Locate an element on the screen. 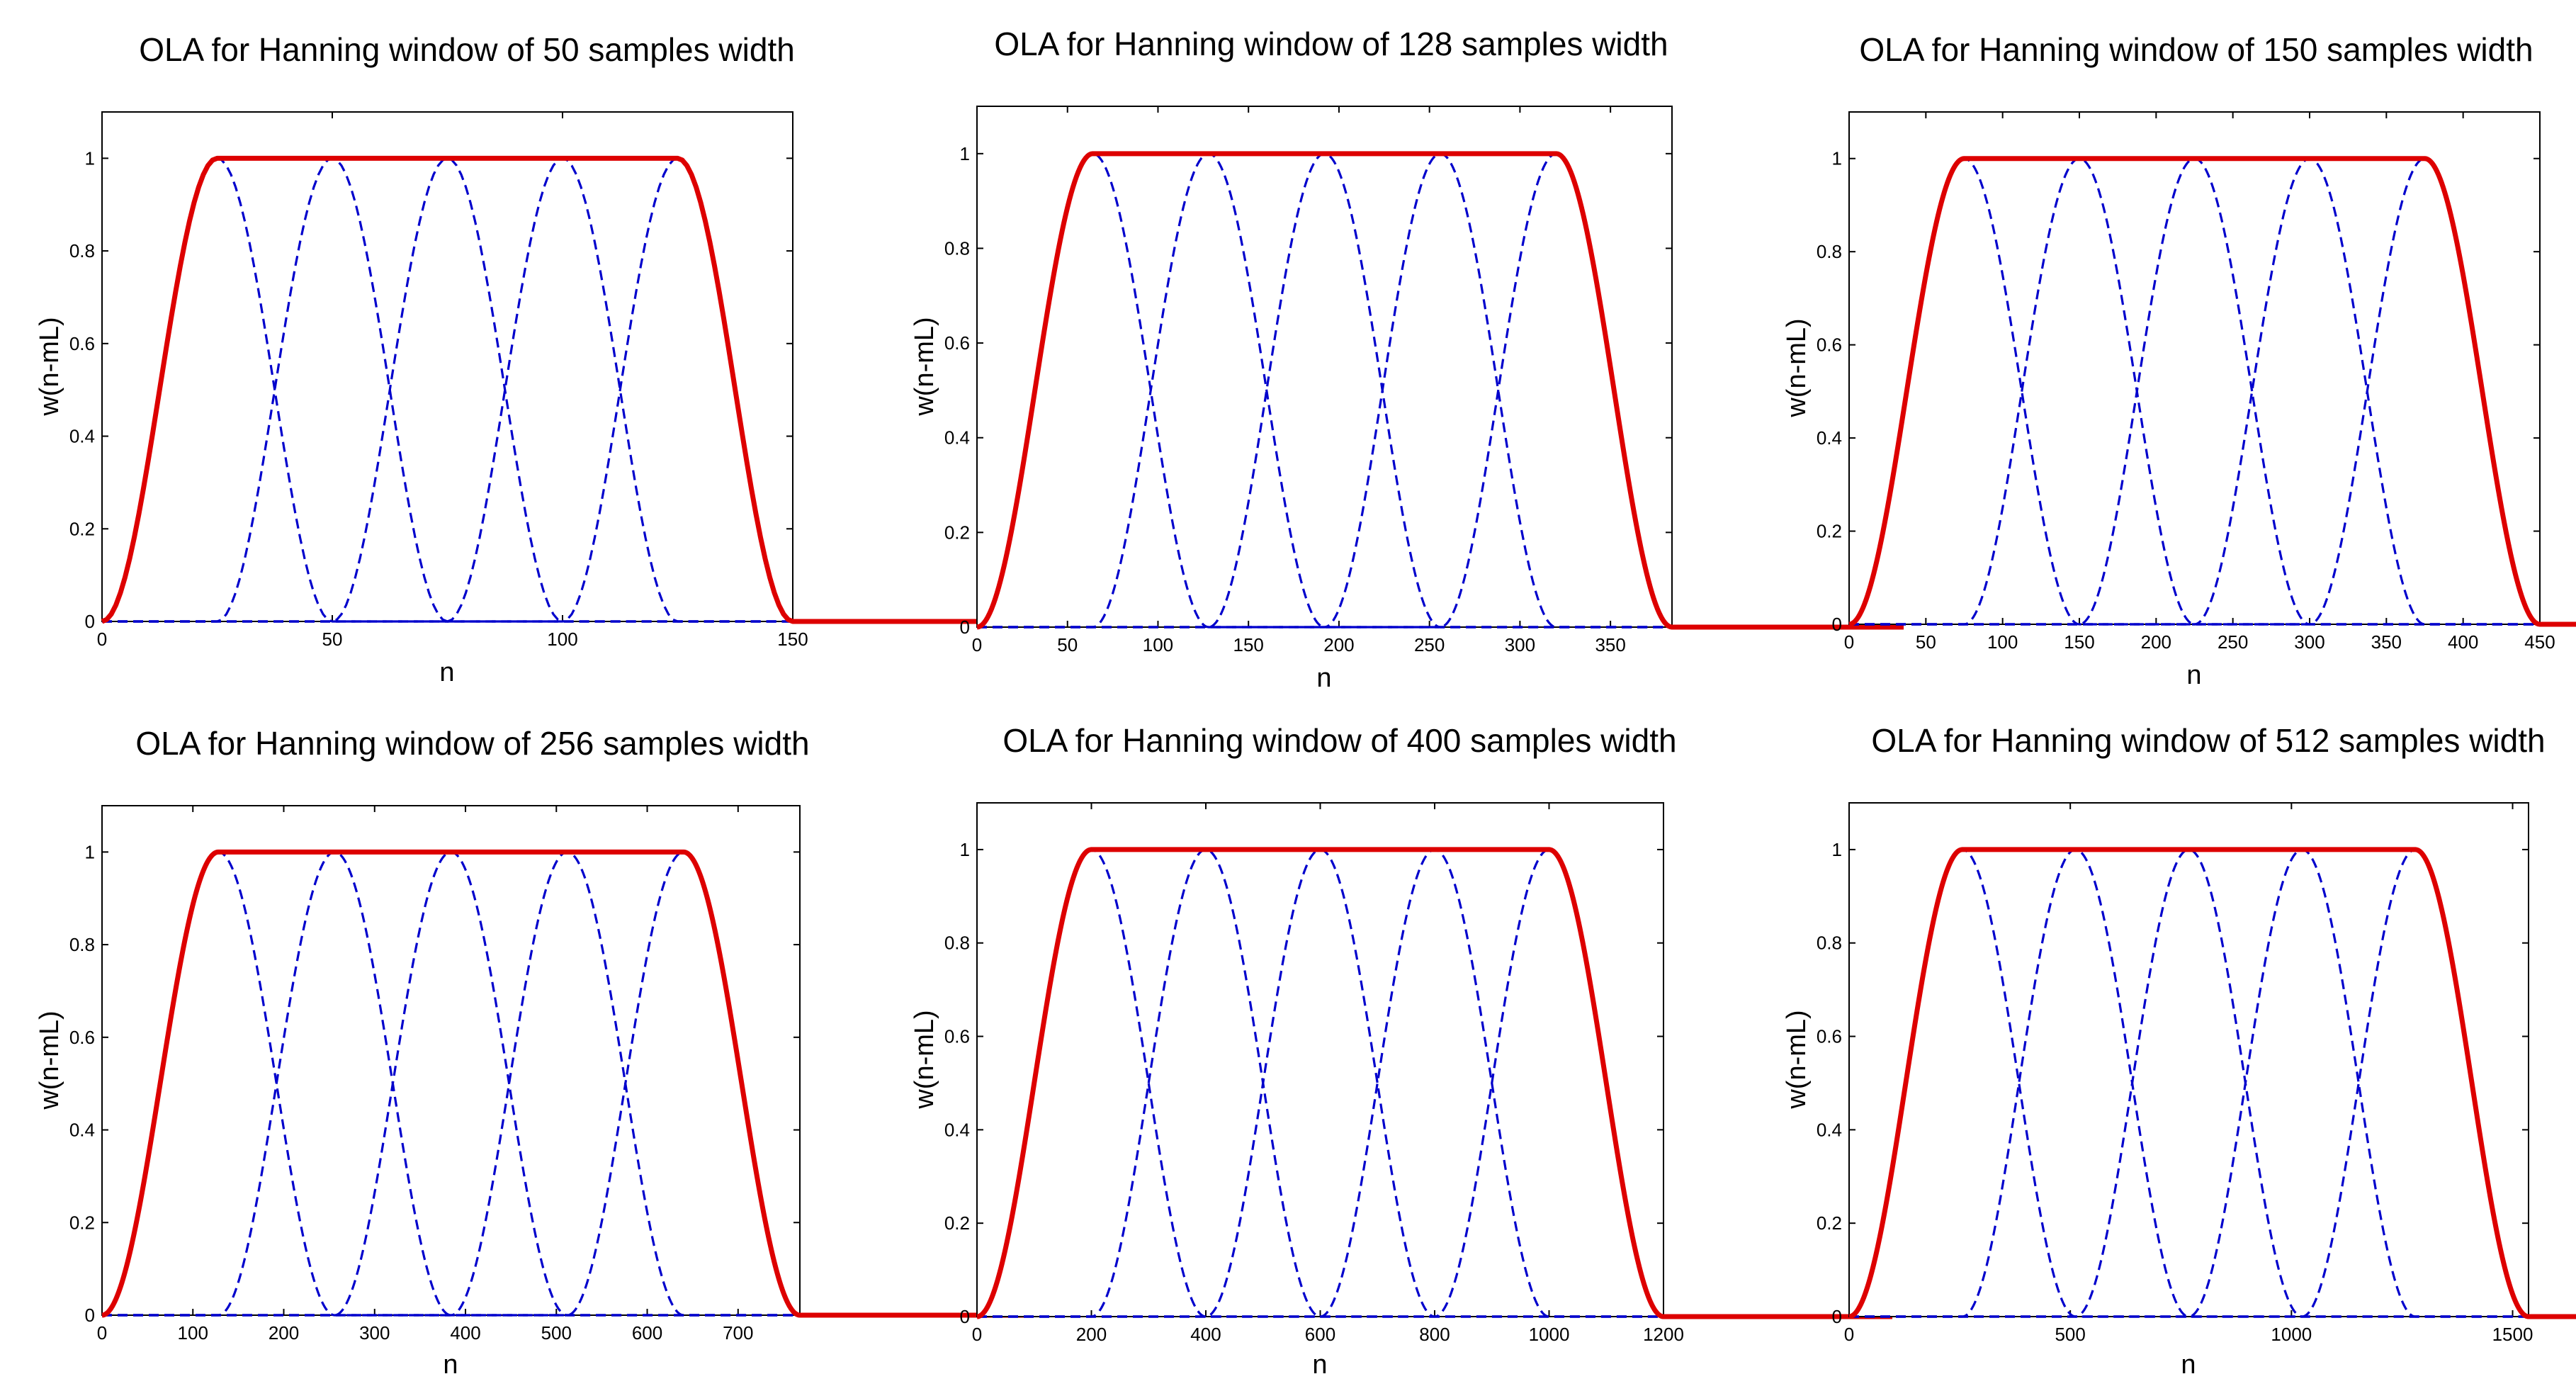 The height and width of the screenshot is (1391, 2576). tick-layer: 0 50 100 150 0 0.2 0.4 0.6 0.8 1 is located at coordinates (439, 381).